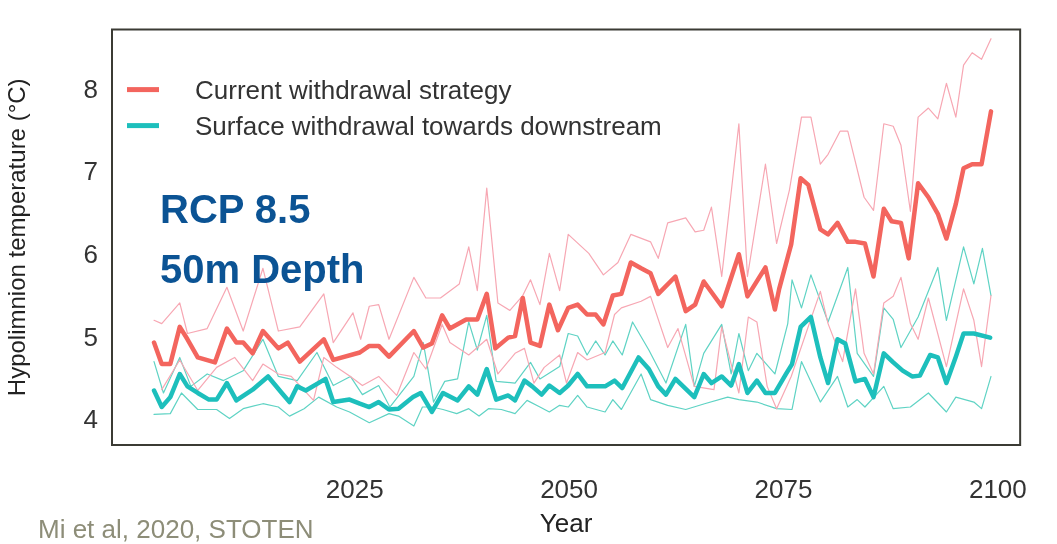  What do you see at coordinates (783, 488) in the screenshot?
I see `x-tick-label: 2075` at bounding box center [783, 488].